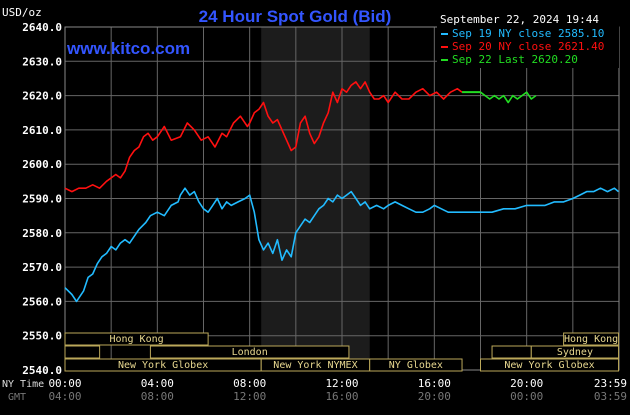 The width and height of the screenshot is (630, 415). What do you see at coordinates (23, 384) in the screenshot?
I see `x-label-ny: NY Time` at bounding box center [23, 384].